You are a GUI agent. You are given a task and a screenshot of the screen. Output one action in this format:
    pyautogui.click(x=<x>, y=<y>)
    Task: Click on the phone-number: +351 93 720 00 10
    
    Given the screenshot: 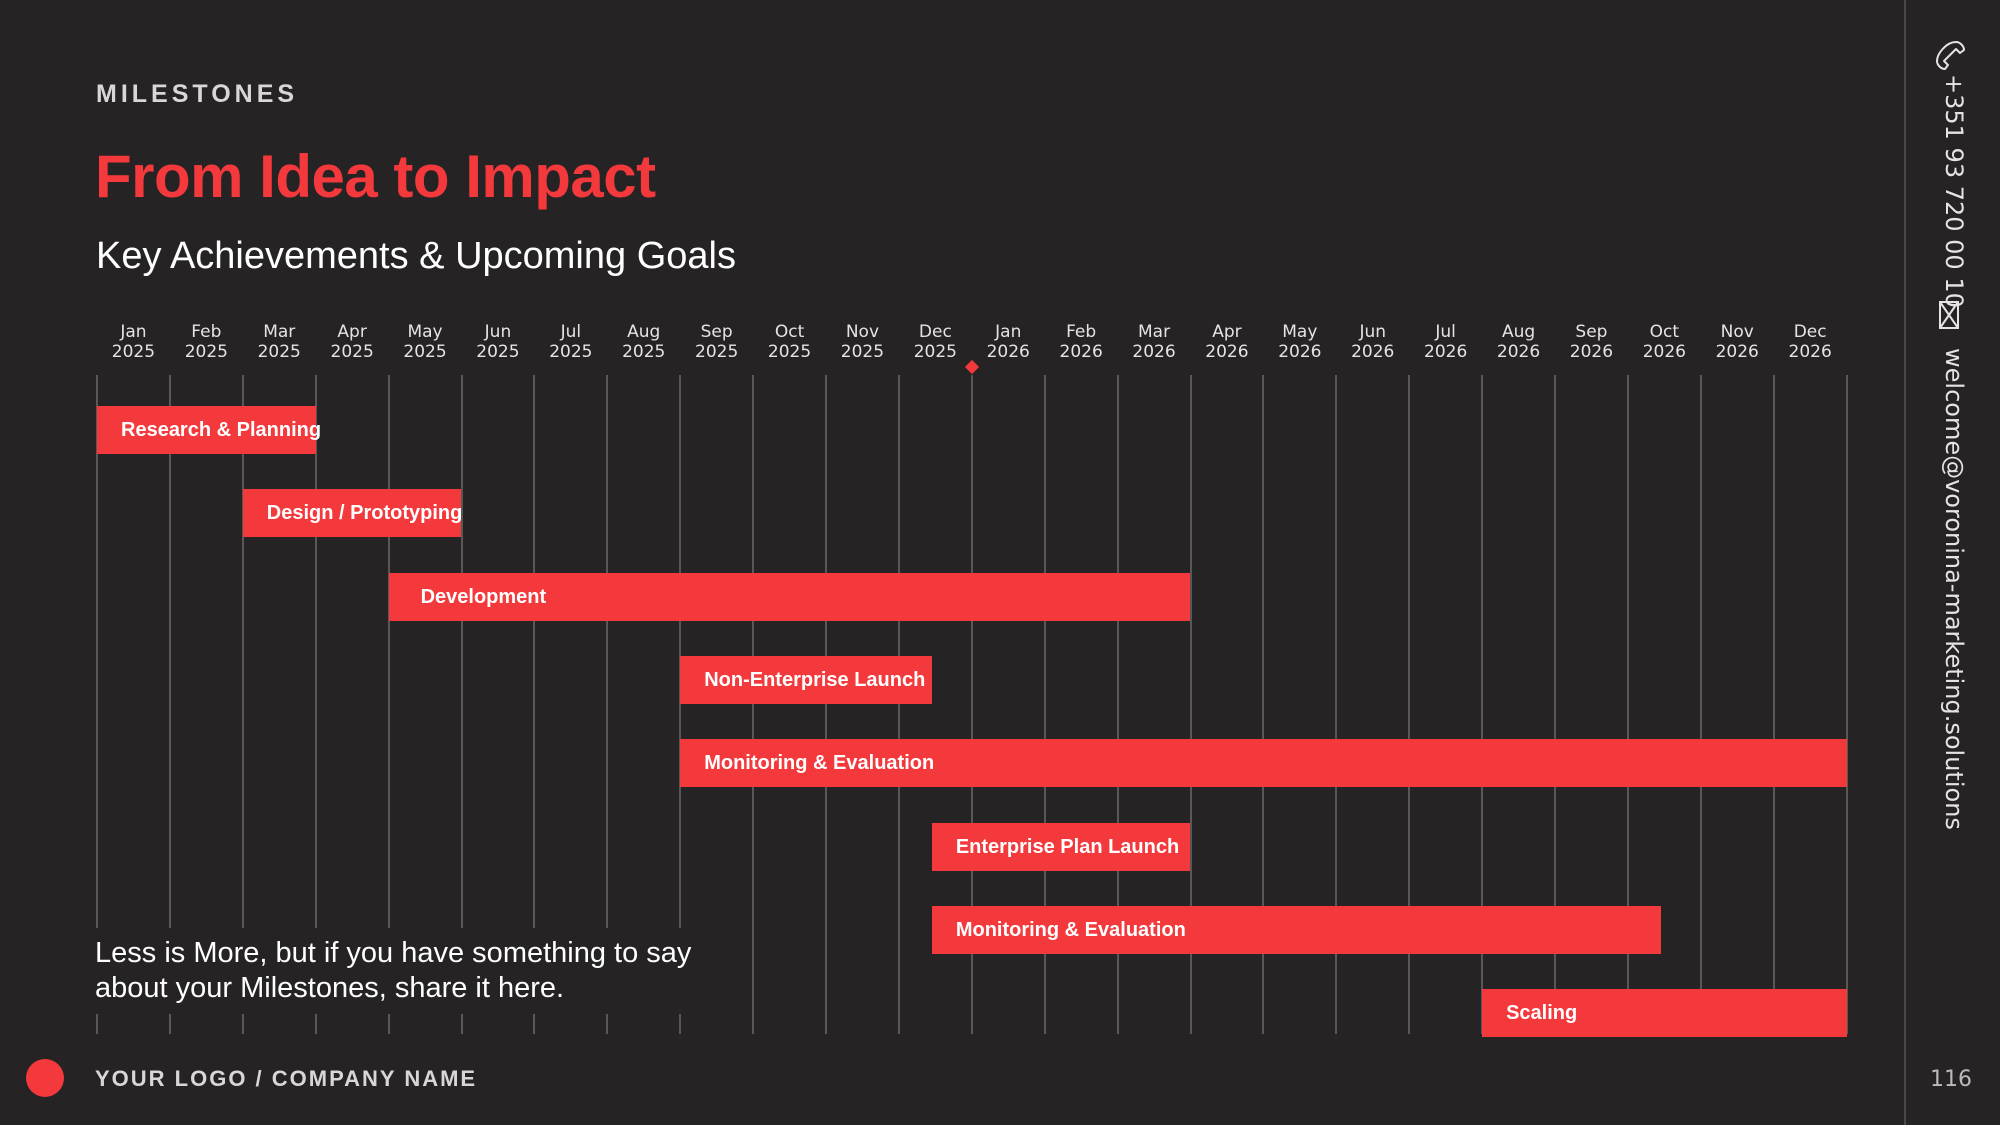 What is the action you would take?
    pyautogui.click(x=1954, y=191)
    